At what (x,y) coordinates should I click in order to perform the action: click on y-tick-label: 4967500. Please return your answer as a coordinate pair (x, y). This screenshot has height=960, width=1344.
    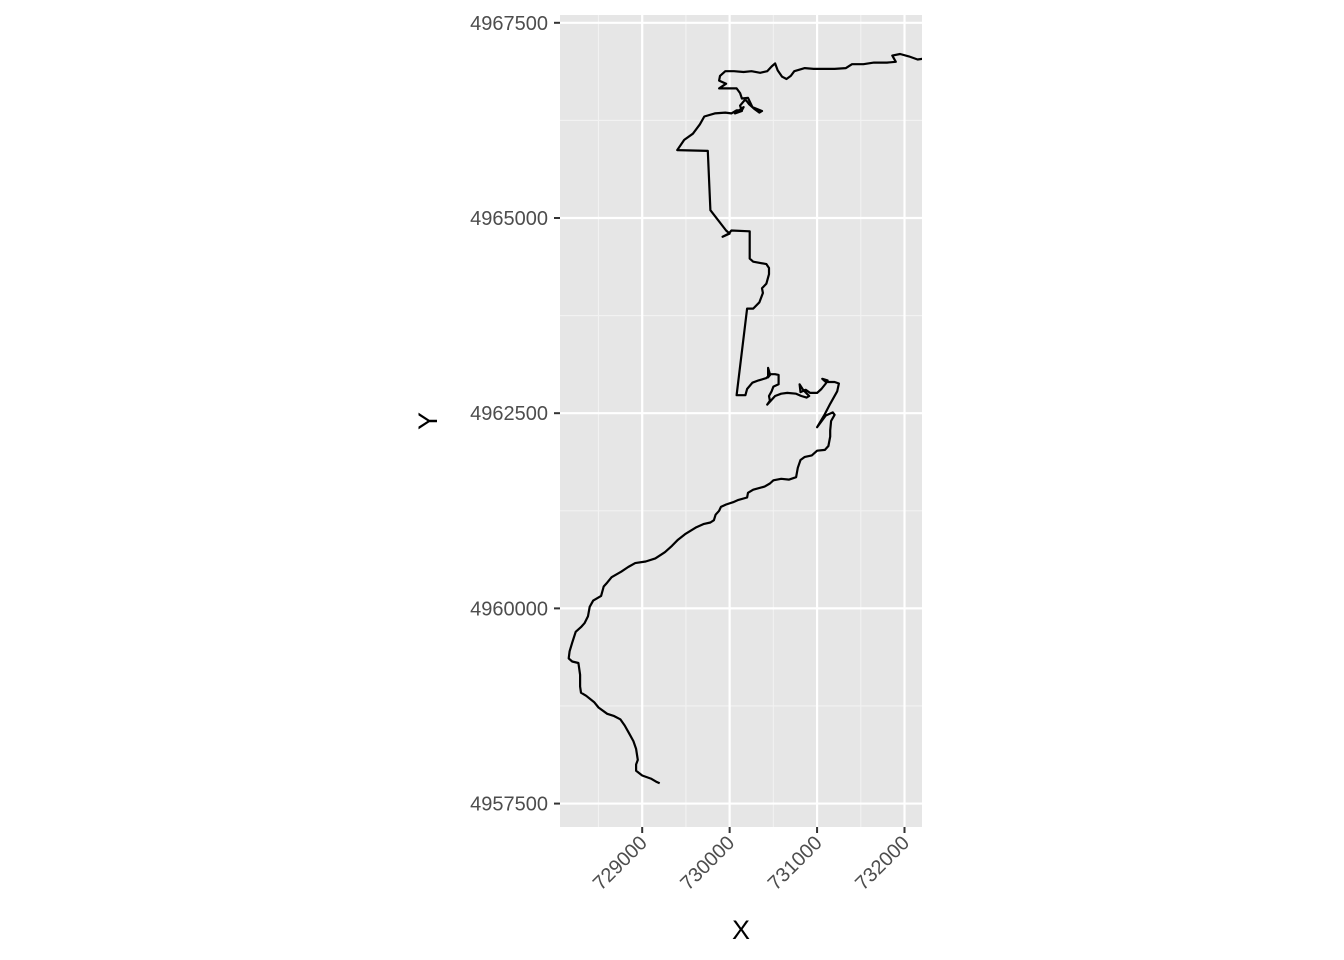
    Looking at the image, I should click on (509, 24).